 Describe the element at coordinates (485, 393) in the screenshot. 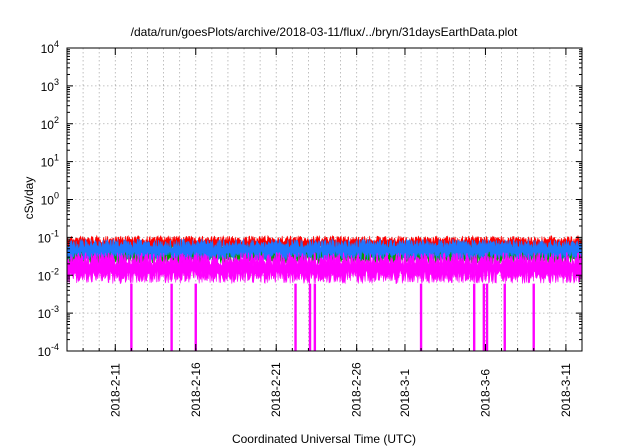

I see `x-tick-label: 2018-3-6` at that location.